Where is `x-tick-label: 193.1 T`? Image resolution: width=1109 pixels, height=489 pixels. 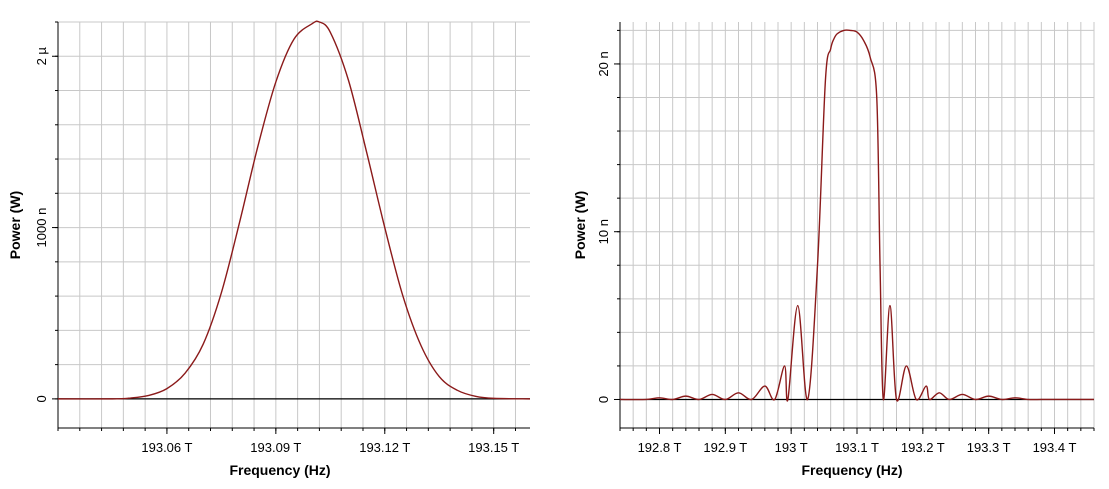 x-tick-label: 193.1 T is located at coordinates (857, 447).